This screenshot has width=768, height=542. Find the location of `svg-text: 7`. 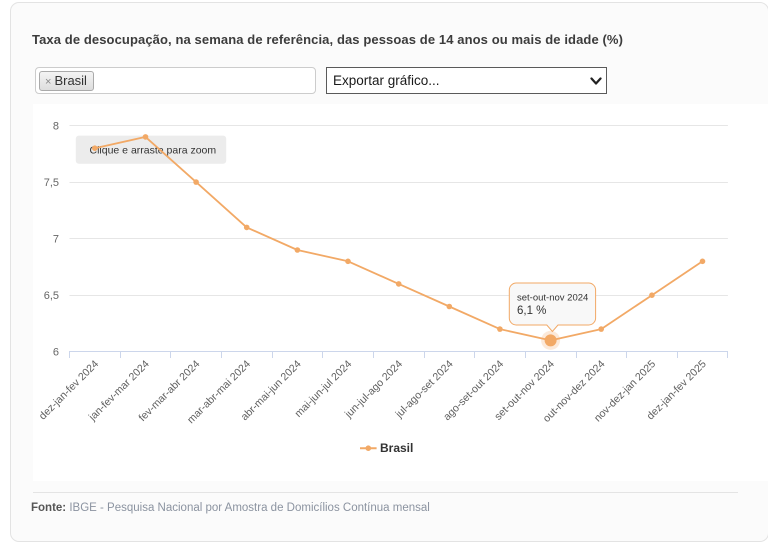

svg-text: 7 is located at coordinates (56, 240).